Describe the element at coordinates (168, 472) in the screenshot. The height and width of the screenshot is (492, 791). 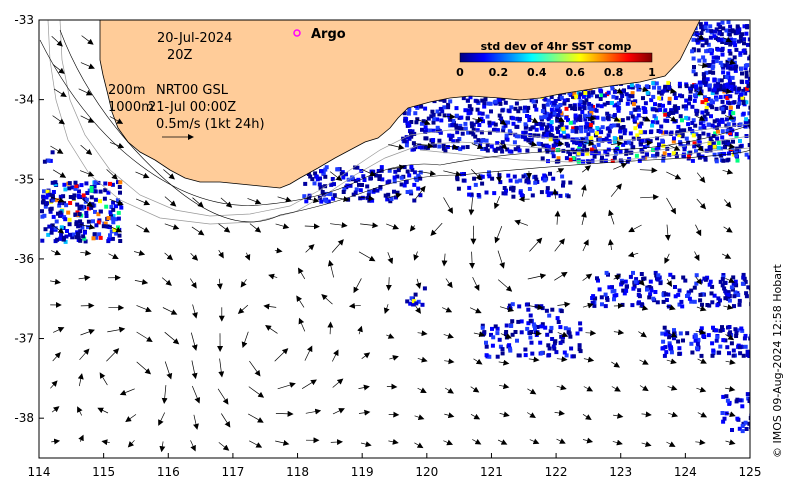
I see `x-tick-label: 116` at that location.